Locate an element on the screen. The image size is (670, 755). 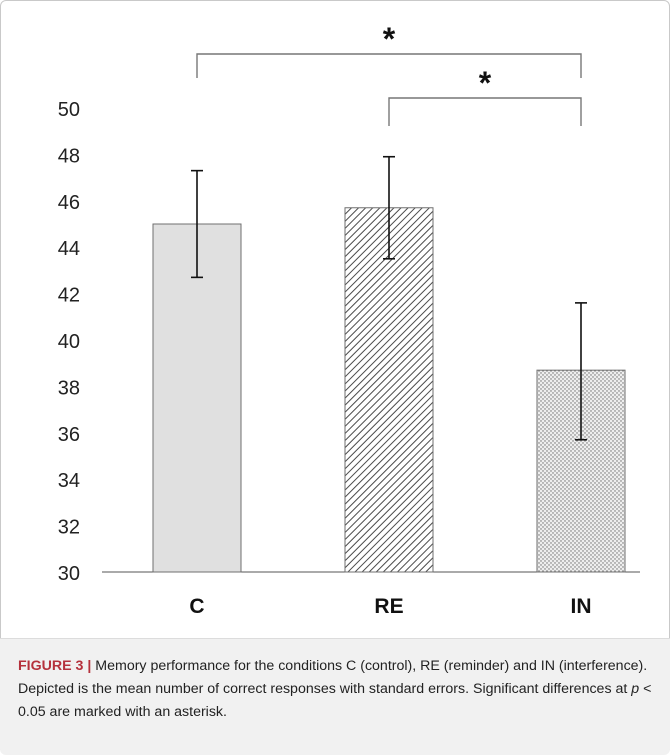
y-tick-label-32: 32 is located at coordinates (69, 528).